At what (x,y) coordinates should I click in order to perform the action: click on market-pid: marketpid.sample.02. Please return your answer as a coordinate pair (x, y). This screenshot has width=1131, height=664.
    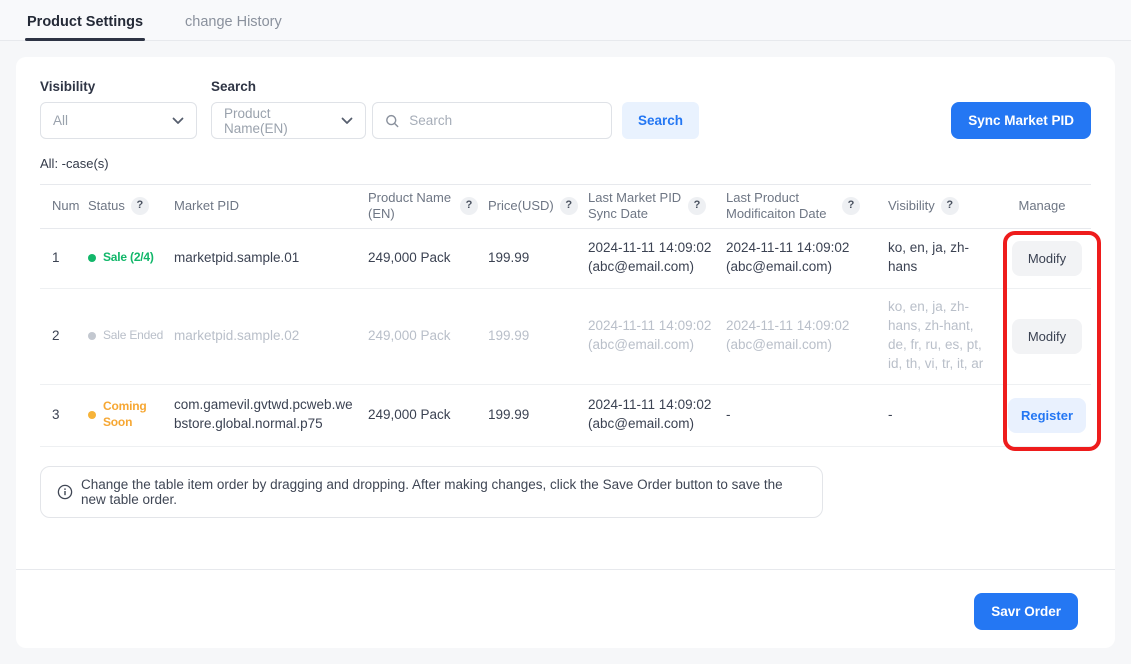
    Looking at the image, I should click on (237, 335).